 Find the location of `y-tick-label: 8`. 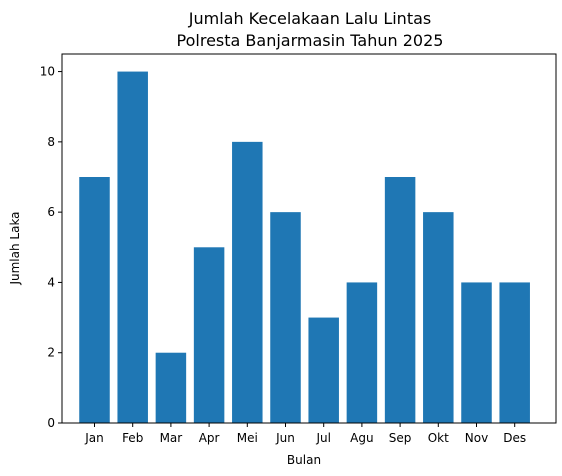

y-tick-label: 8 is located at coordinates (51, 142).